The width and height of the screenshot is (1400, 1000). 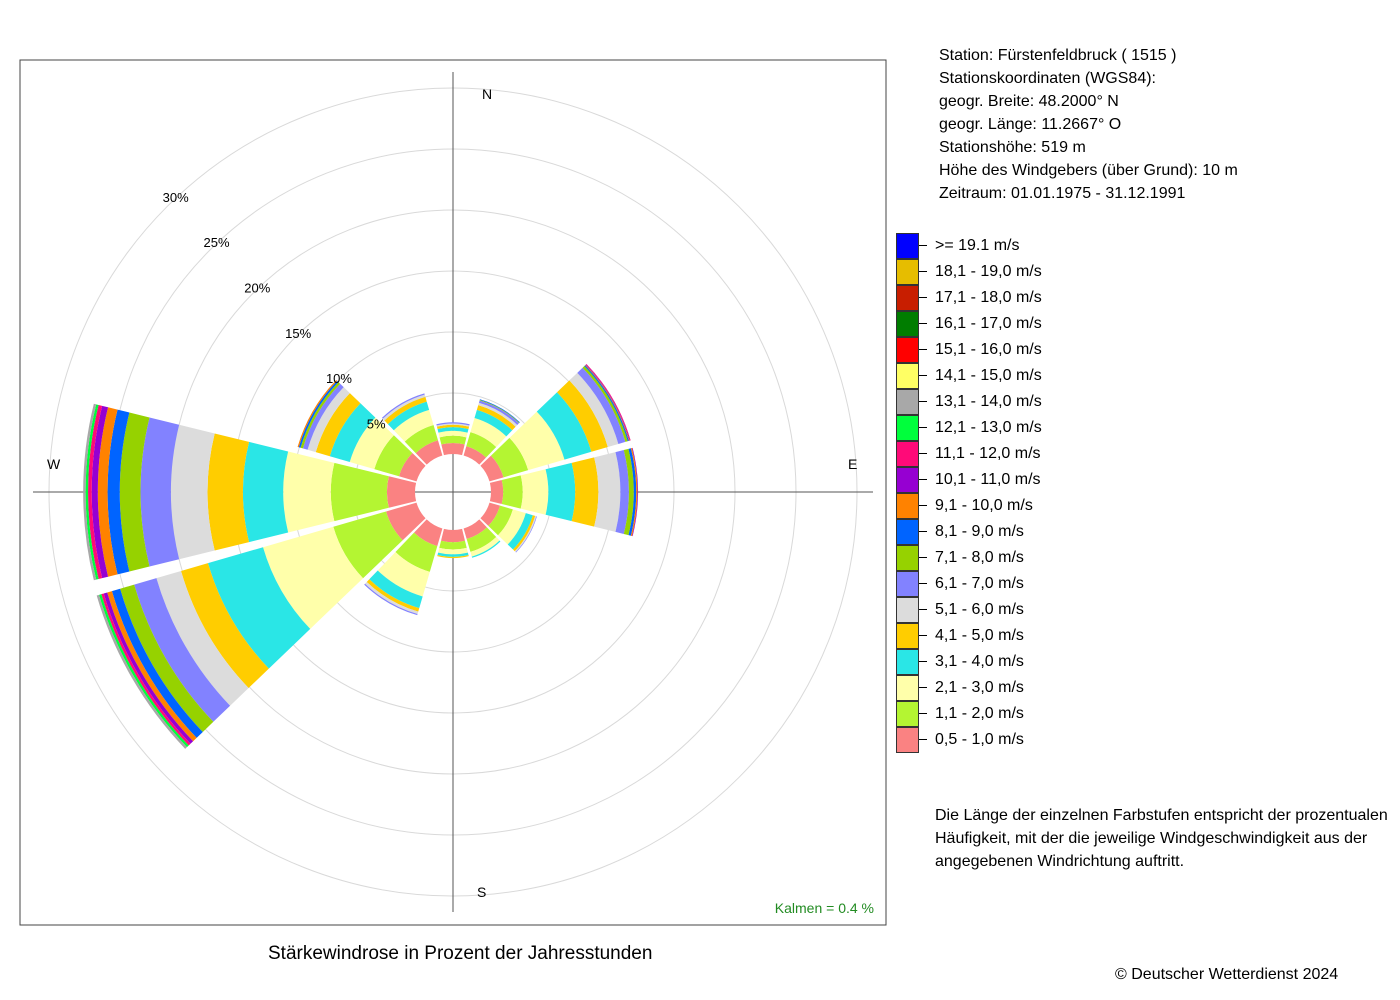 I want to click on legend-label: 5,1 - 6,0 m/s, so click(x=979, y=609).